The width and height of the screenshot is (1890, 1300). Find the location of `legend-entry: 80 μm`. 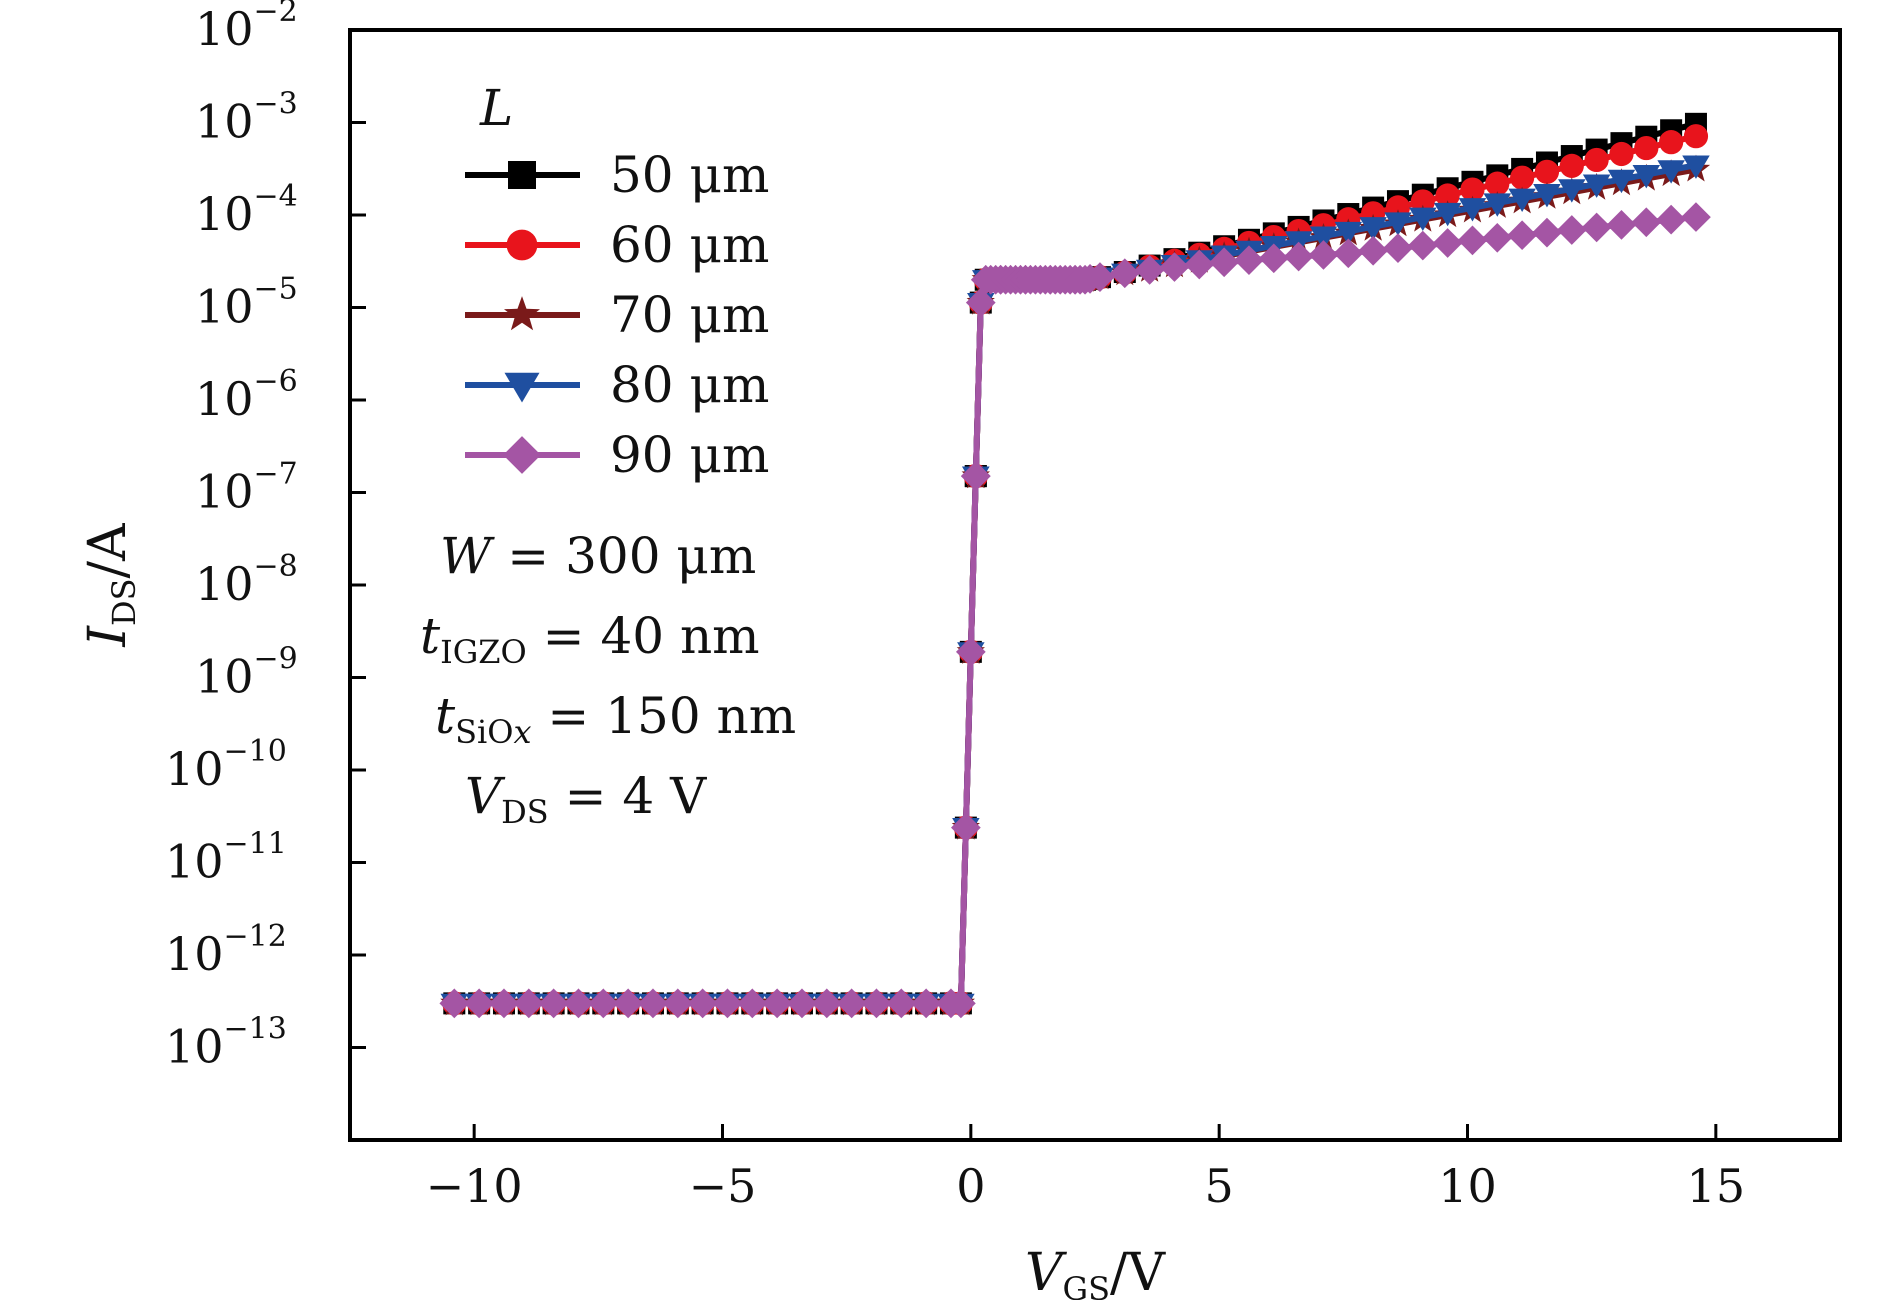

legend-entry: 80 μm is located at coordinates (617, 385).